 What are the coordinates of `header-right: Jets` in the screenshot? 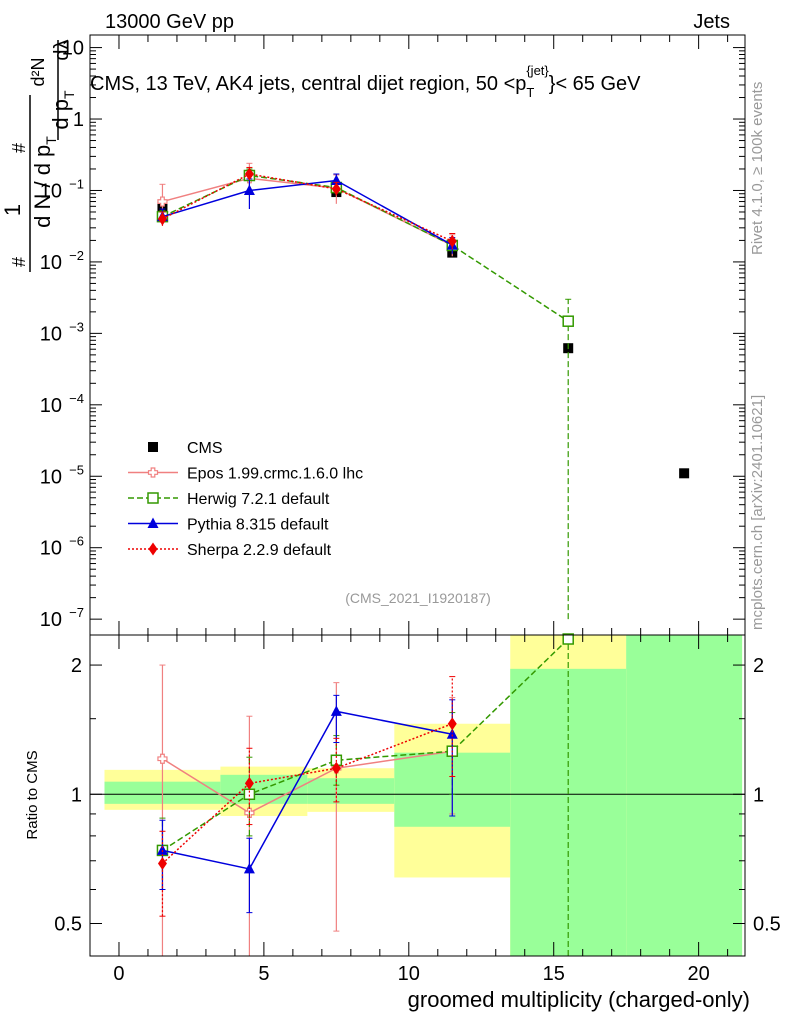 It's located at (711, 22).